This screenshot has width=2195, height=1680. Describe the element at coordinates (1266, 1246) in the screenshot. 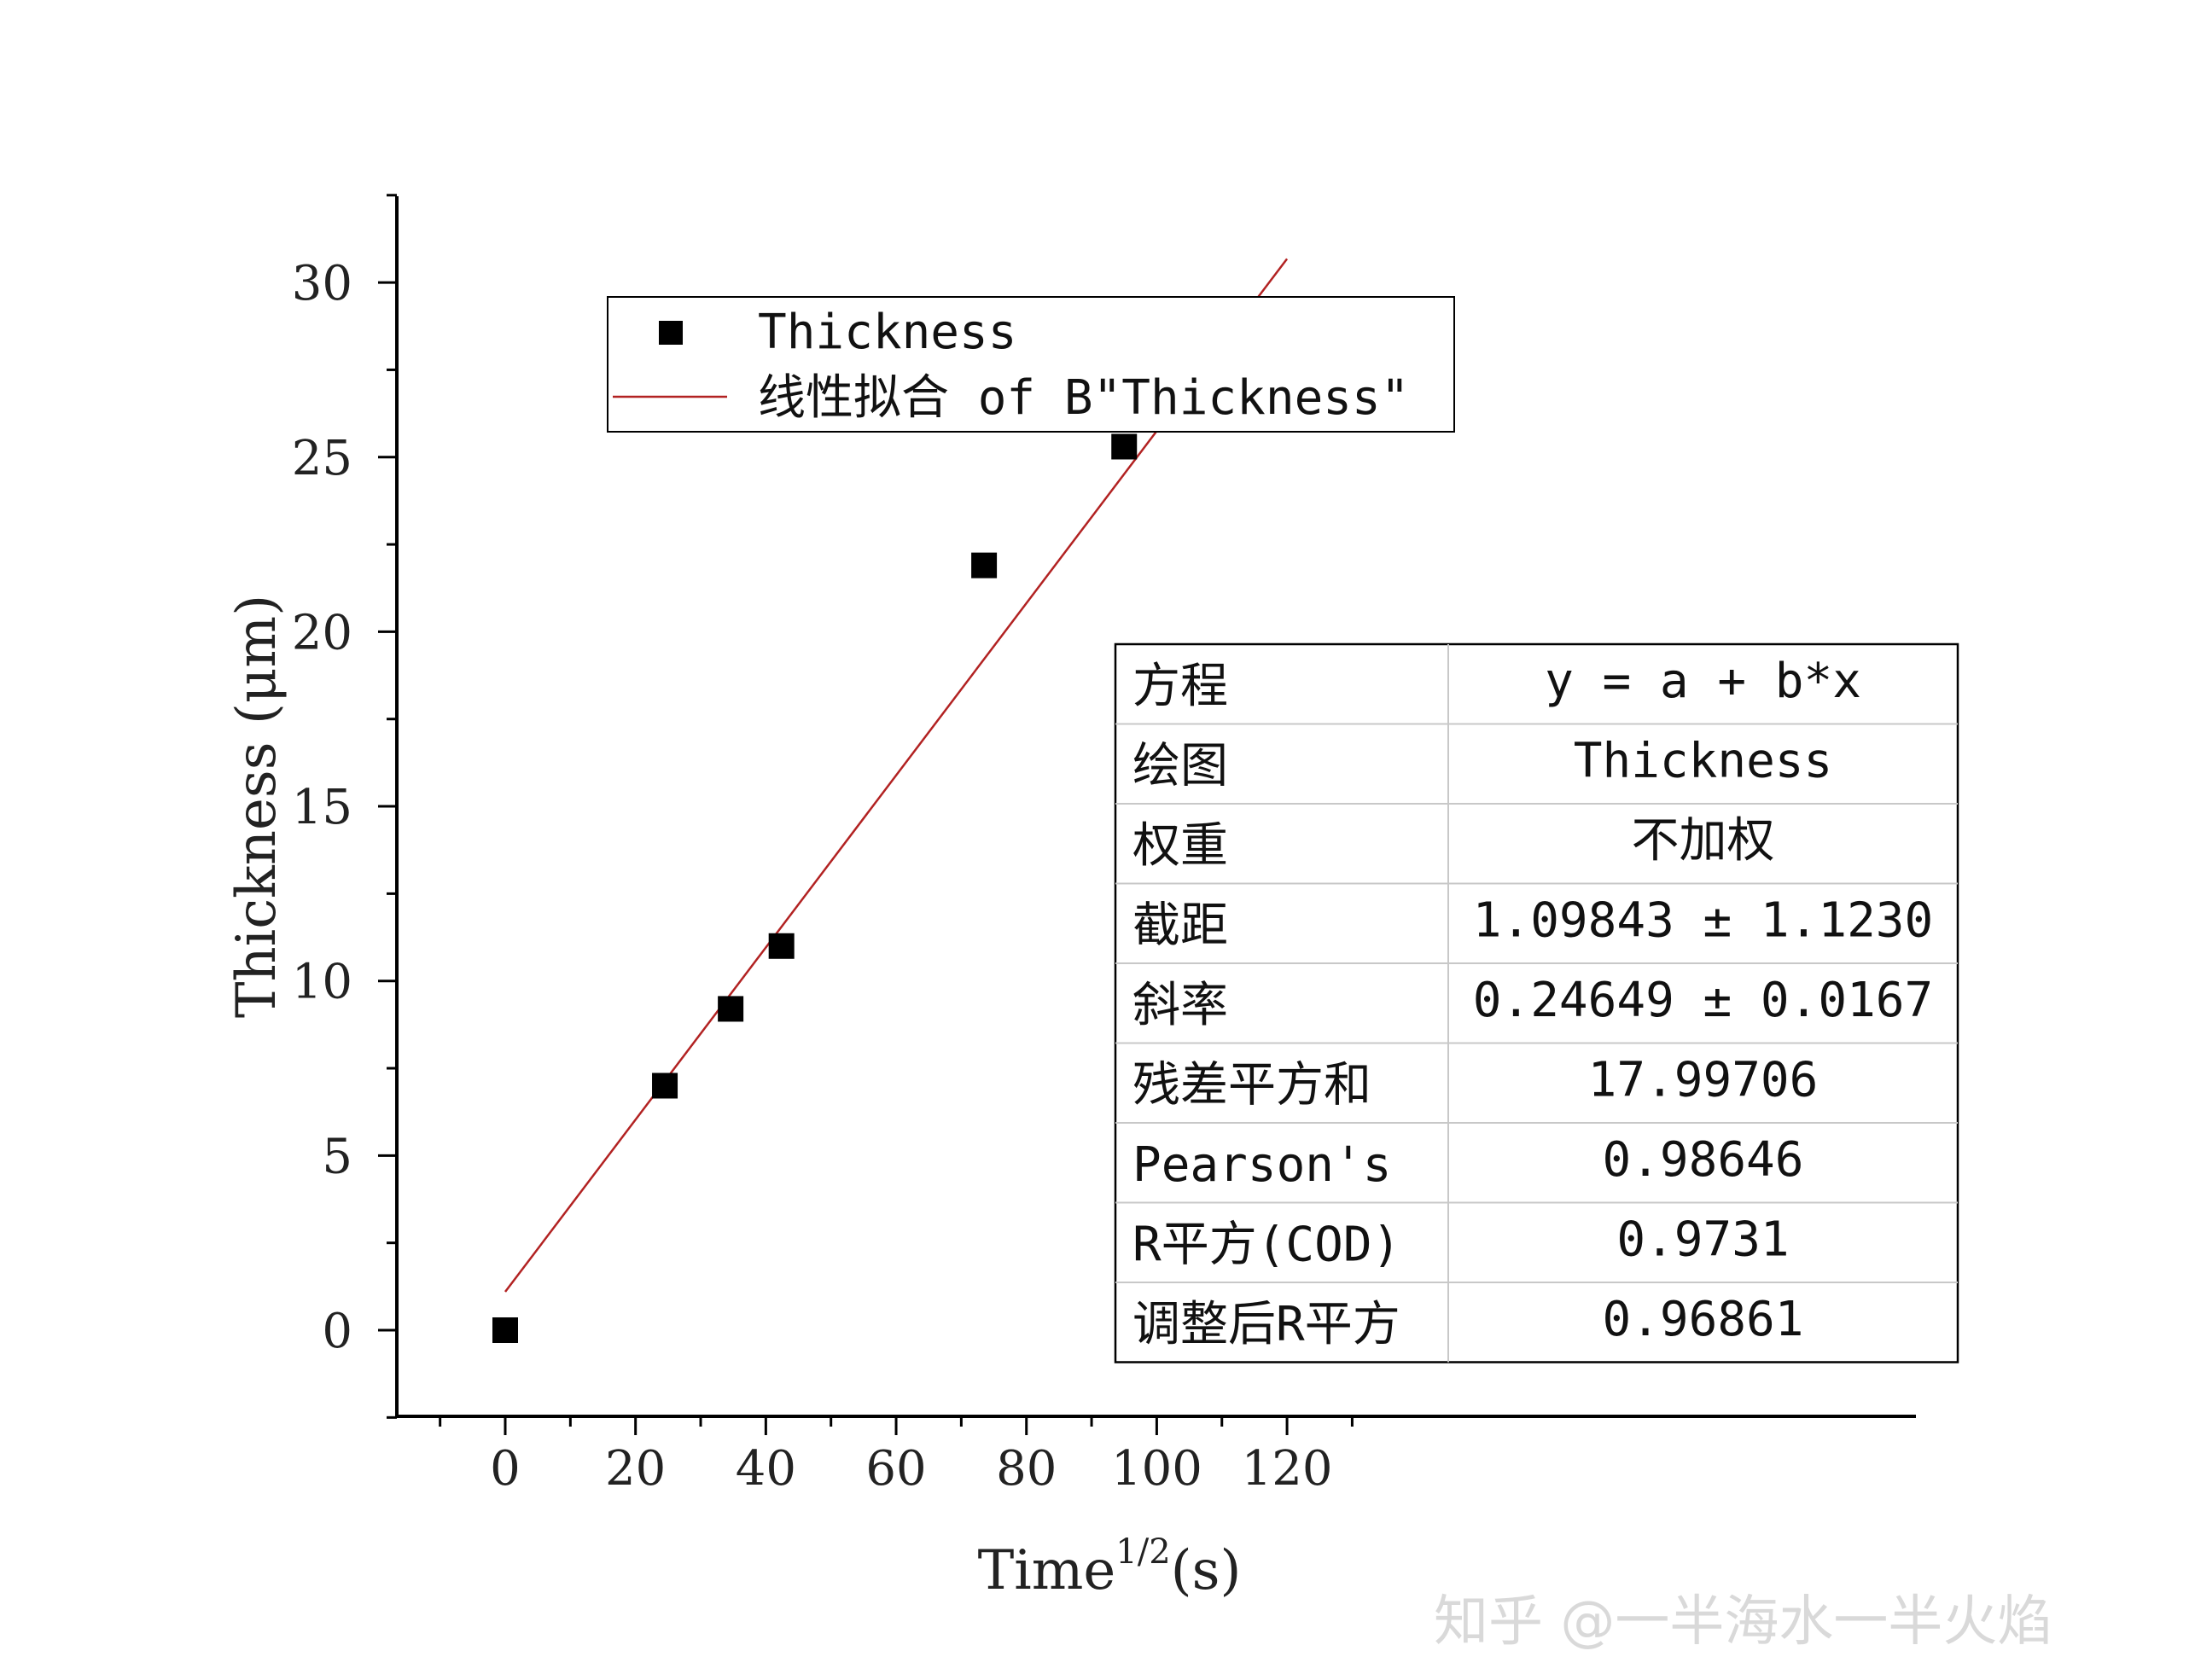

I see `table-row-label: R平方(COD)` at that location.